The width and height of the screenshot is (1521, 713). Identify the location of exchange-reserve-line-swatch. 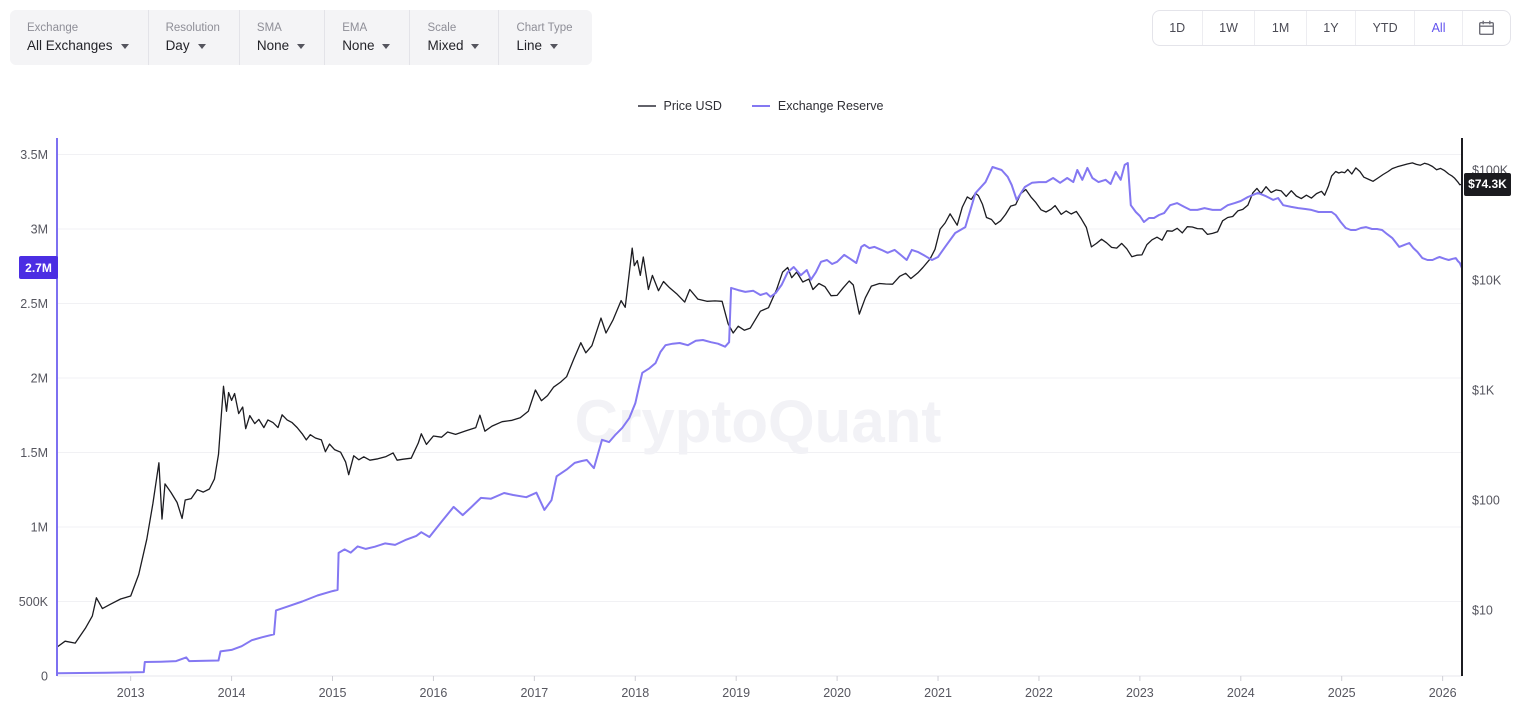
(760, 106).